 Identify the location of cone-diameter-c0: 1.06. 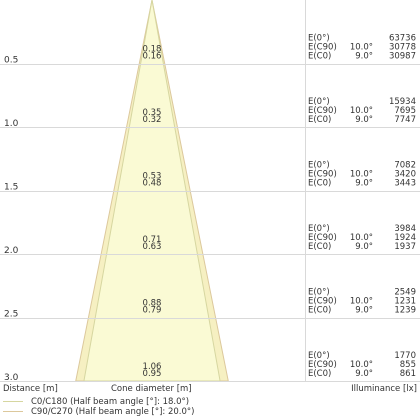
(152, 367).